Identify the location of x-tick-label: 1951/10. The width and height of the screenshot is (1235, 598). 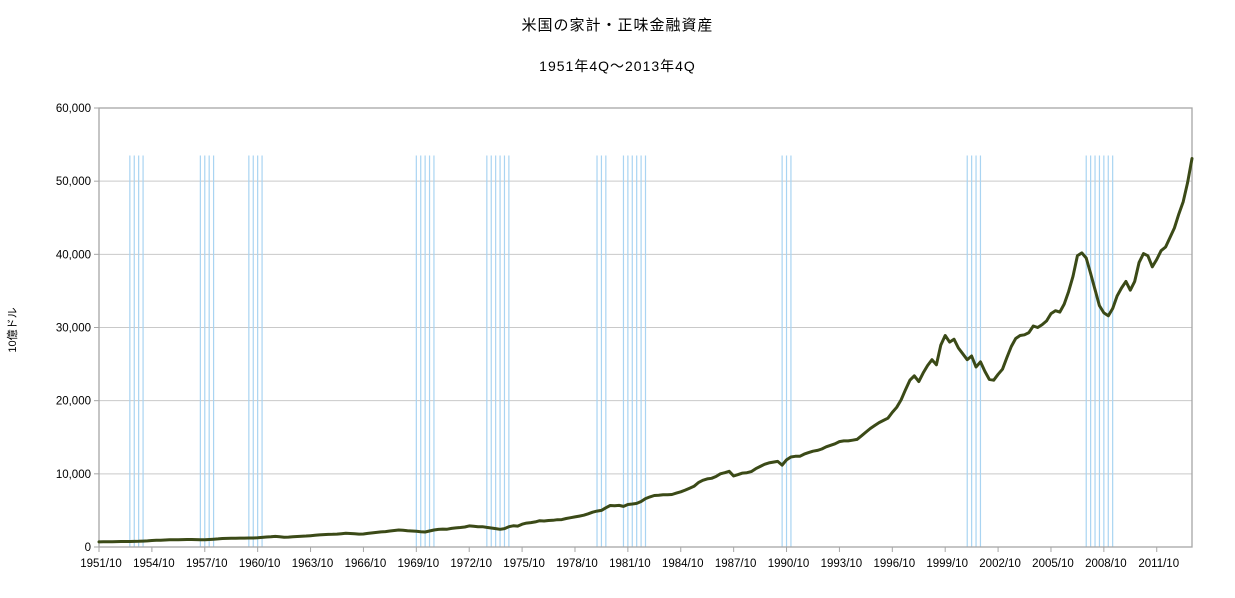
(101, 564).